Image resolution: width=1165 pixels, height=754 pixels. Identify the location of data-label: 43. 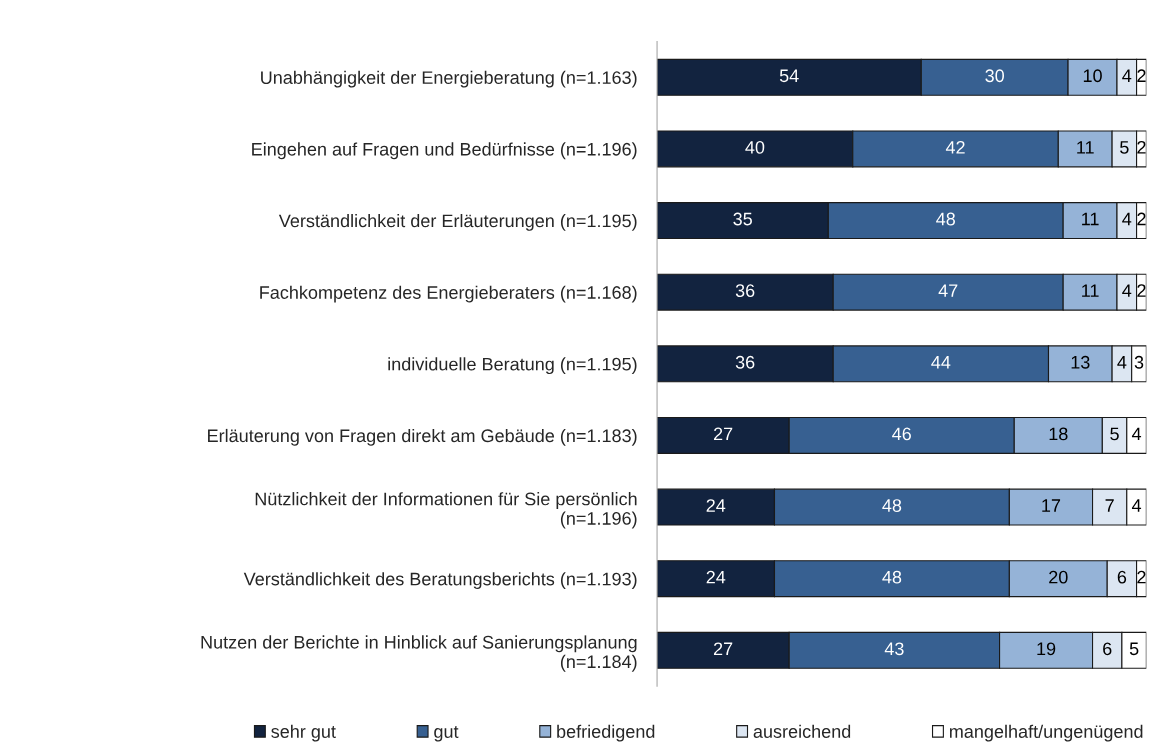
(894, 649).